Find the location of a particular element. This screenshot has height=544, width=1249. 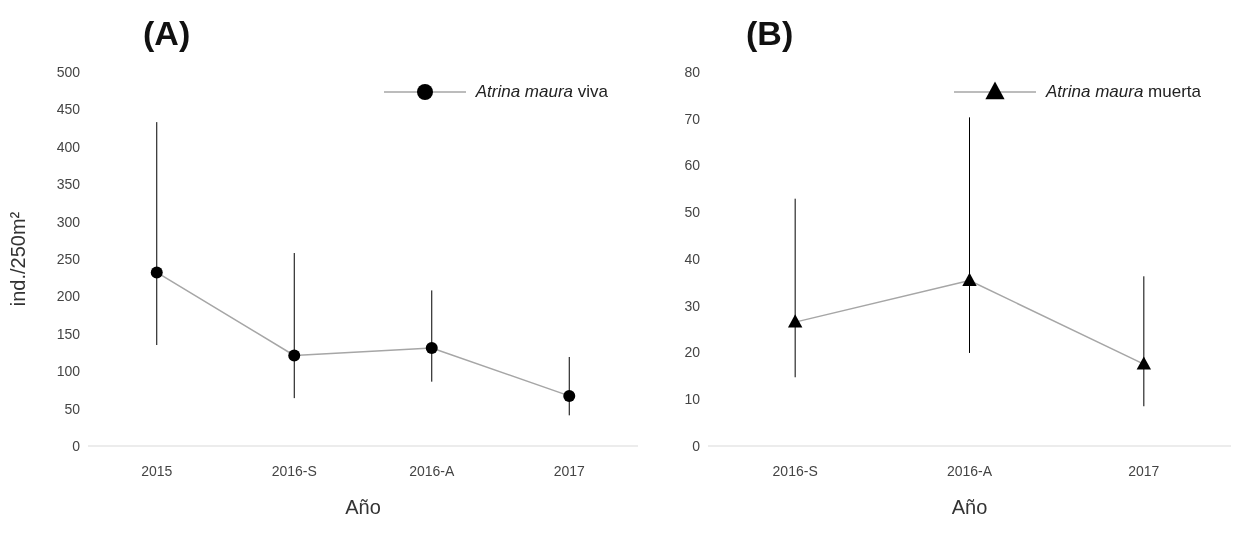

y-tick-label: 10 is located at coordinates (692, 399).